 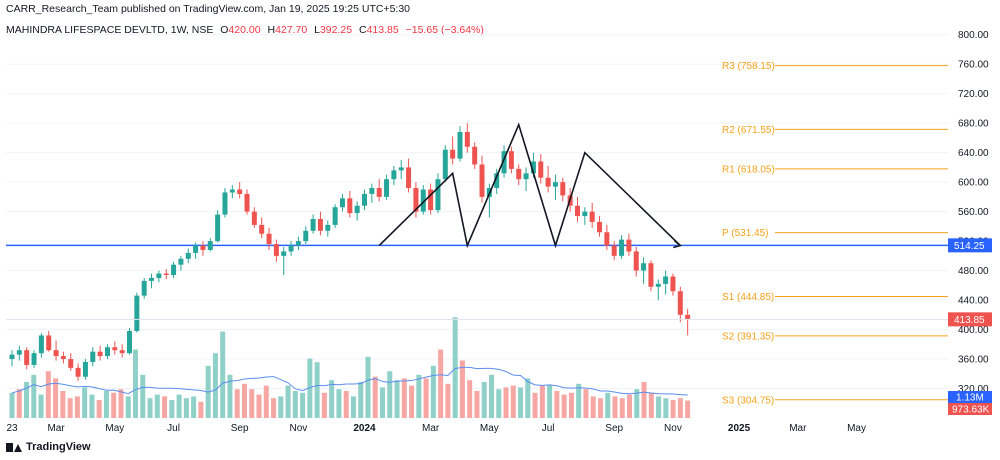 I want to click on pivot-label: S1 (444.85), so click(x=748, y=297).